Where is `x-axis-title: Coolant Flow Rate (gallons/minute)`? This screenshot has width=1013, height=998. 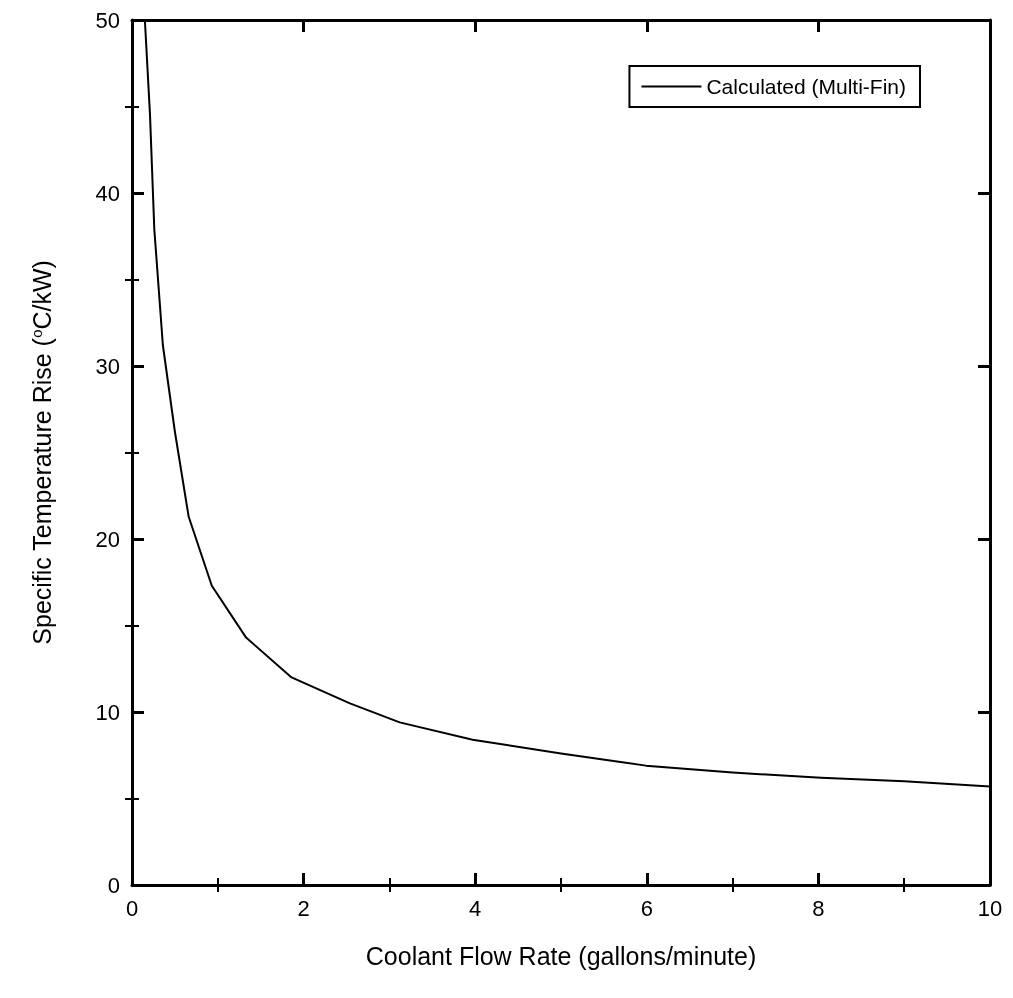
x-axis-title: Coolant Flow Rate (gallons/minute) is located at coordinates (561, 955).